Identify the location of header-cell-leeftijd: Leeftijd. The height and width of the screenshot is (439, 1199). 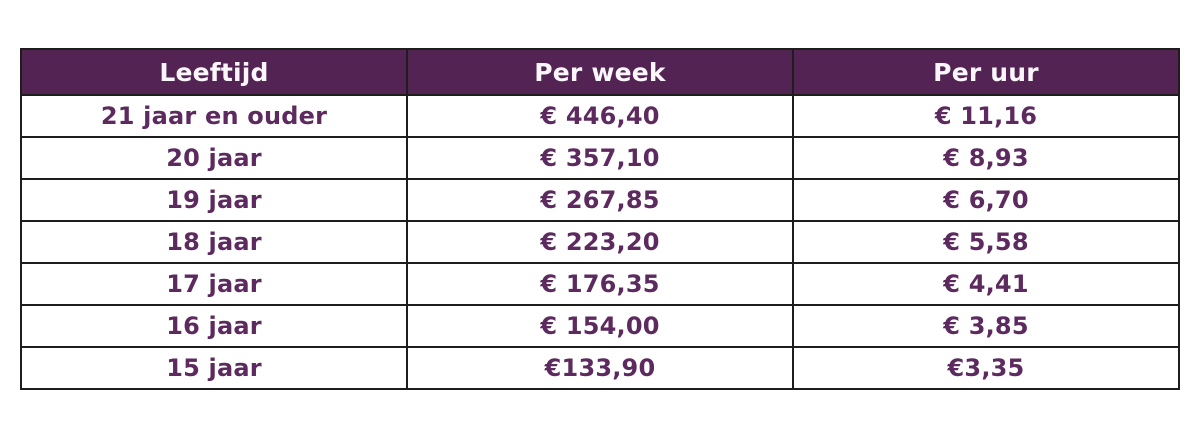
(214, 72).